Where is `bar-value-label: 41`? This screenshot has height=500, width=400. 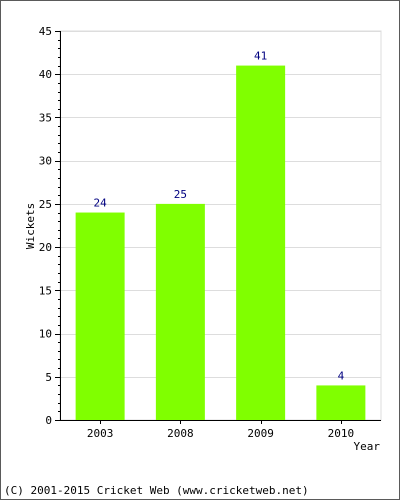 bar-value-label: 41 is located at coordinates (260, 56).